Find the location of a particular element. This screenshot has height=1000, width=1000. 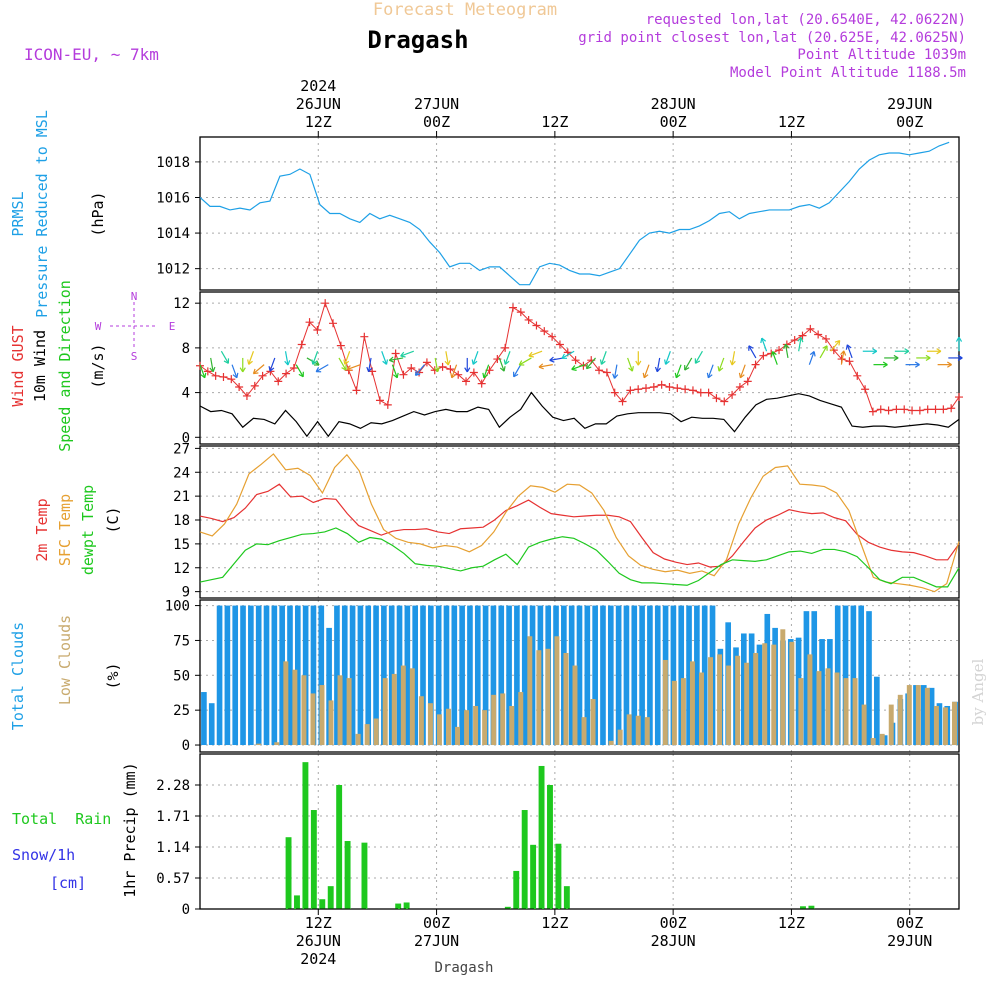

y-tick-label: 100 is located at coordinates (177, 607).